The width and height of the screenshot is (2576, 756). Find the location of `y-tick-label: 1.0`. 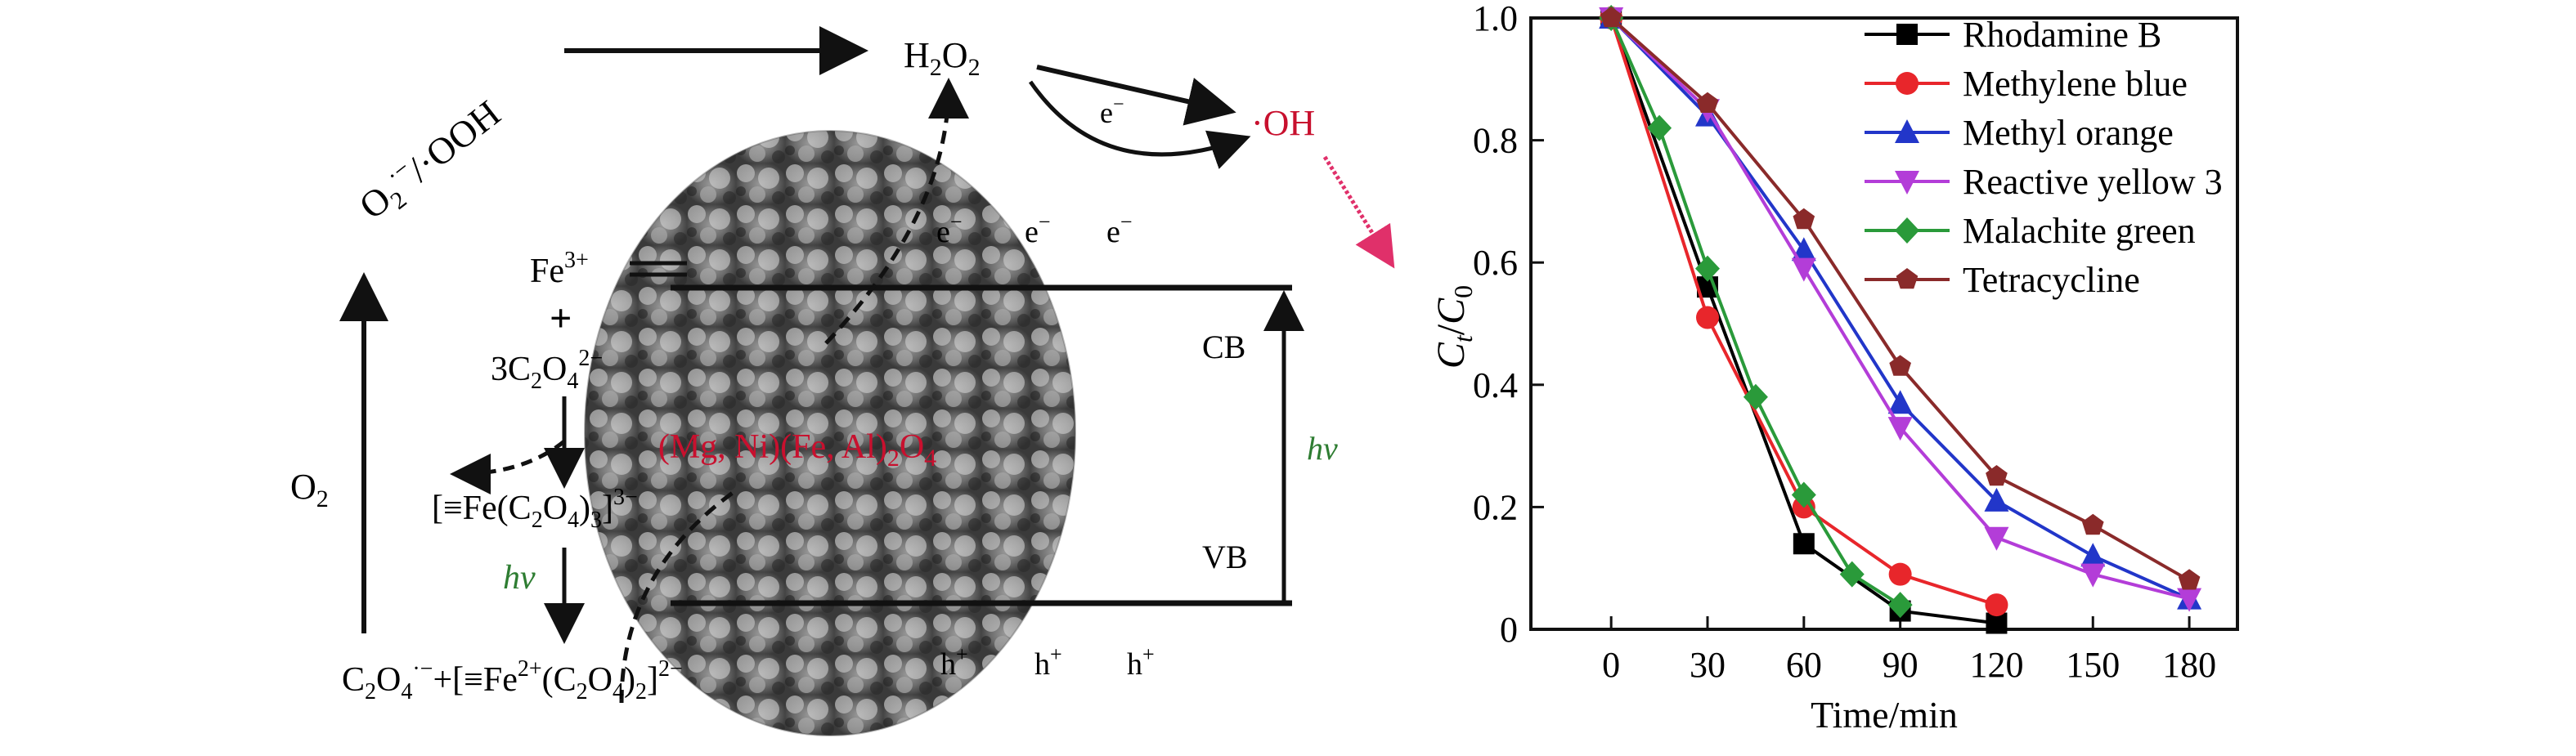

y-tick-label: 1.0 is located at coordinates (1495, 19).